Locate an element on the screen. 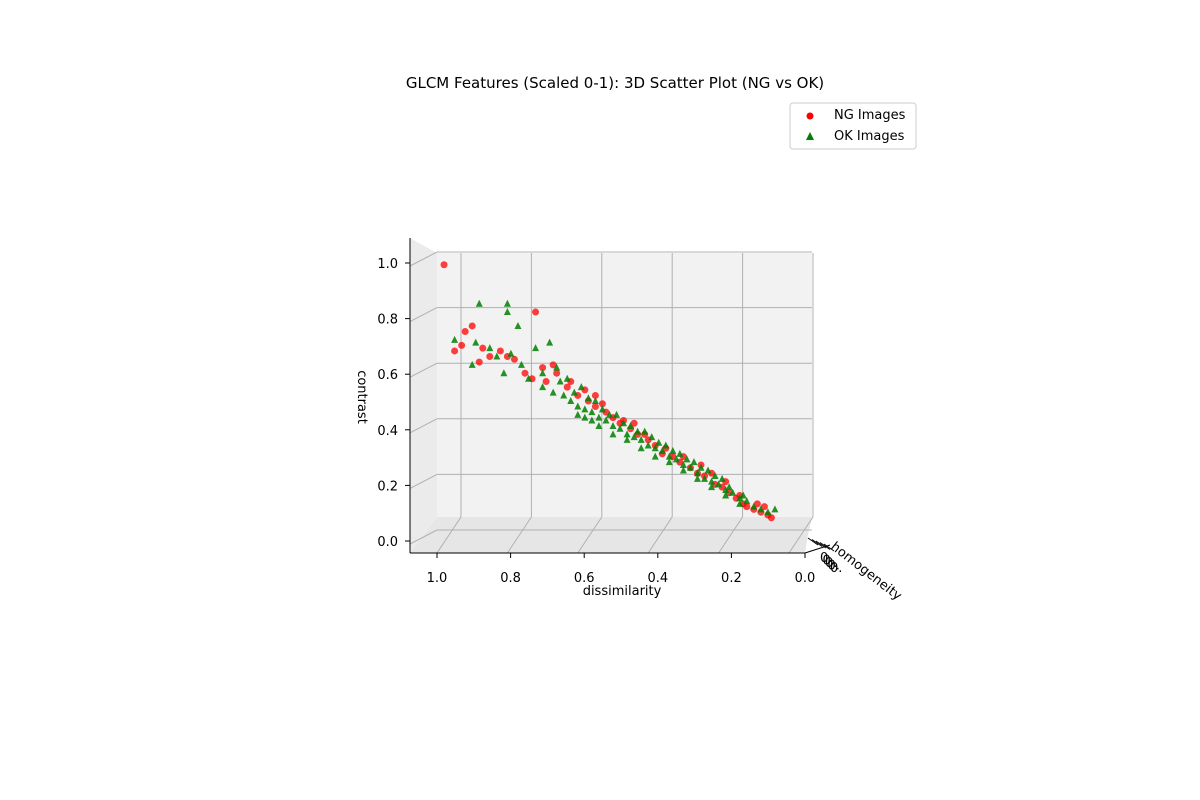 The height and width of the screenshot is (800, 1200). x-tick-label: 0.4 is located at coordinates (657, 578).